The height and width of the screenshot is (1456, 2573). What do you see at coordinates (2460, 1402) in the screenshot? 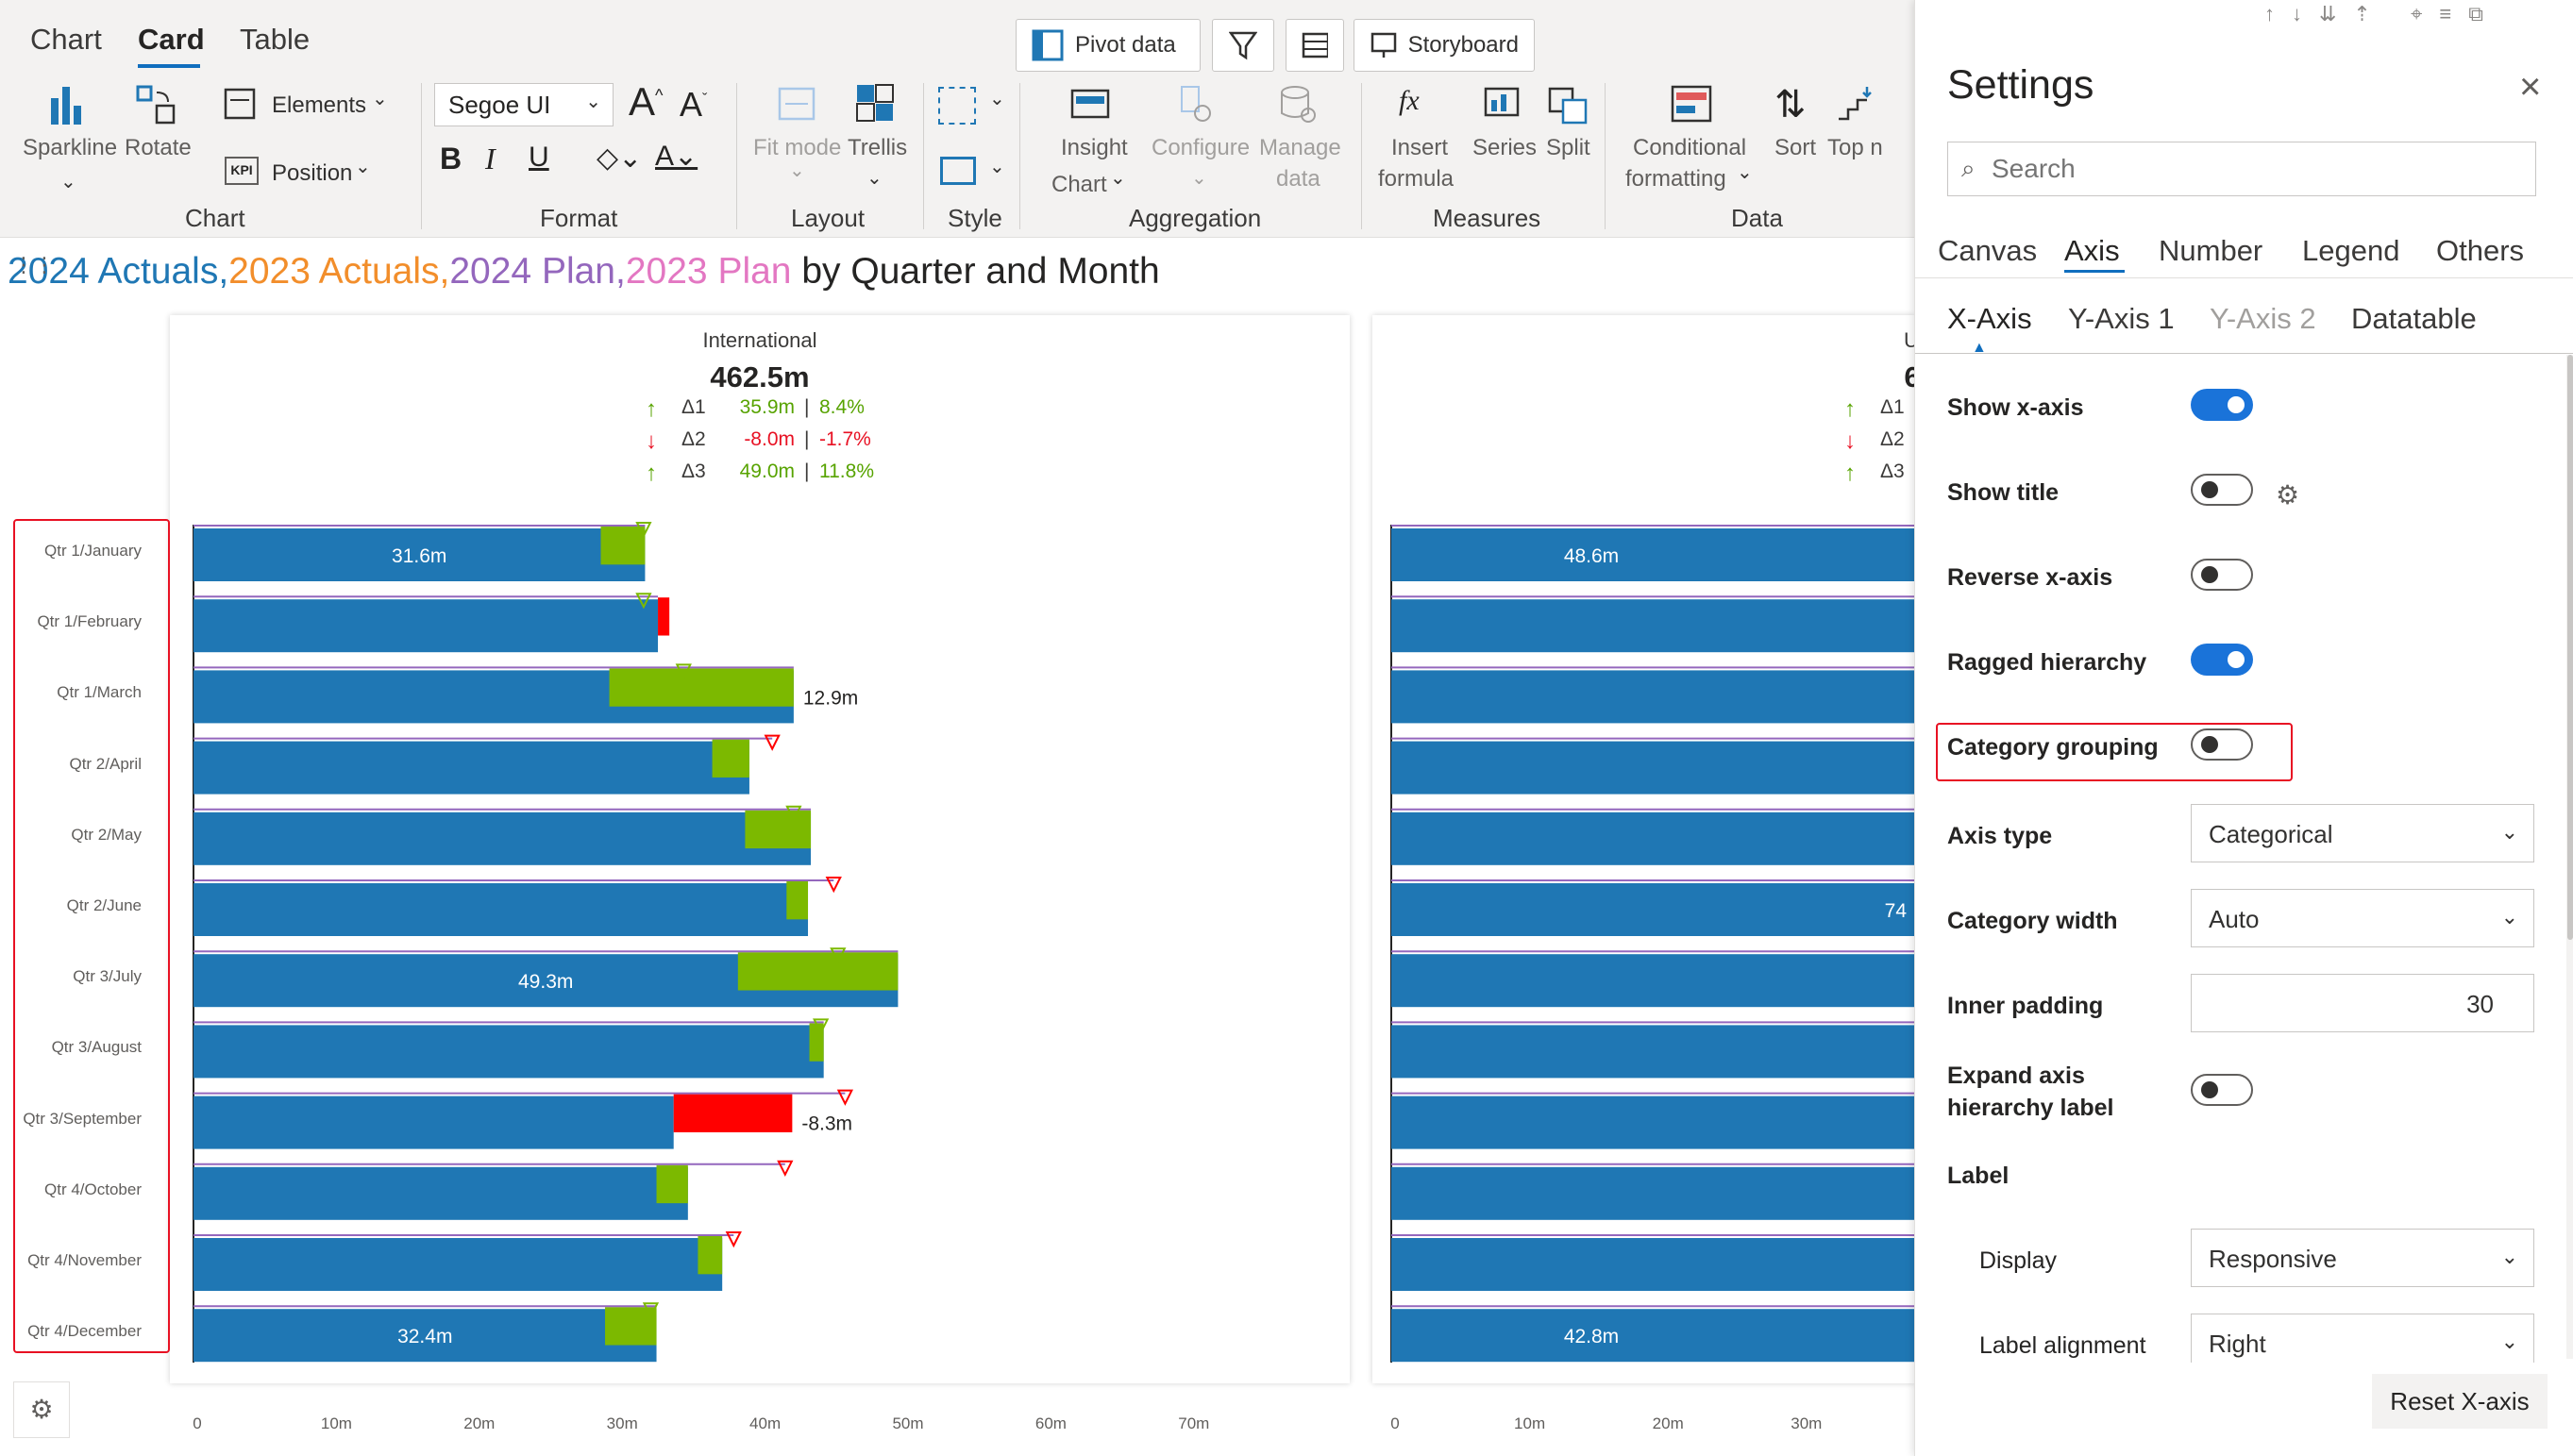
I see `reset-x-axis-button: Reset X-axis` at bounding box center [2460, 1402].